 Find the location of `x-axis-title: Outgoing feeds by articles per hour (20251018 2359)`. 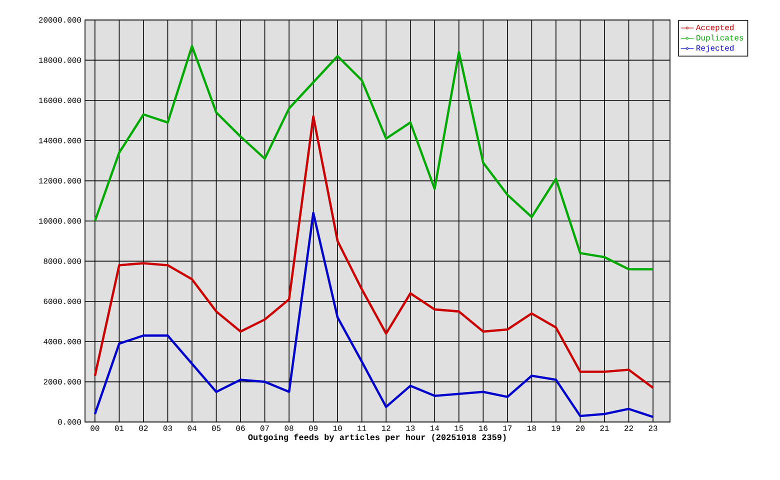

x-axis-title: Outgoing feeds by articles per hour (20251018 2359) is located at coordinates (377, 438).